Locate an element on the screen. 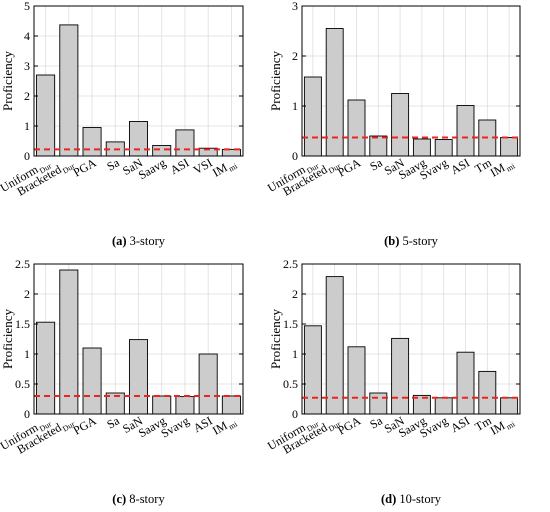 The image size is (550, 512). panel-caption-label: (b) is located at coordinates (393, 241).